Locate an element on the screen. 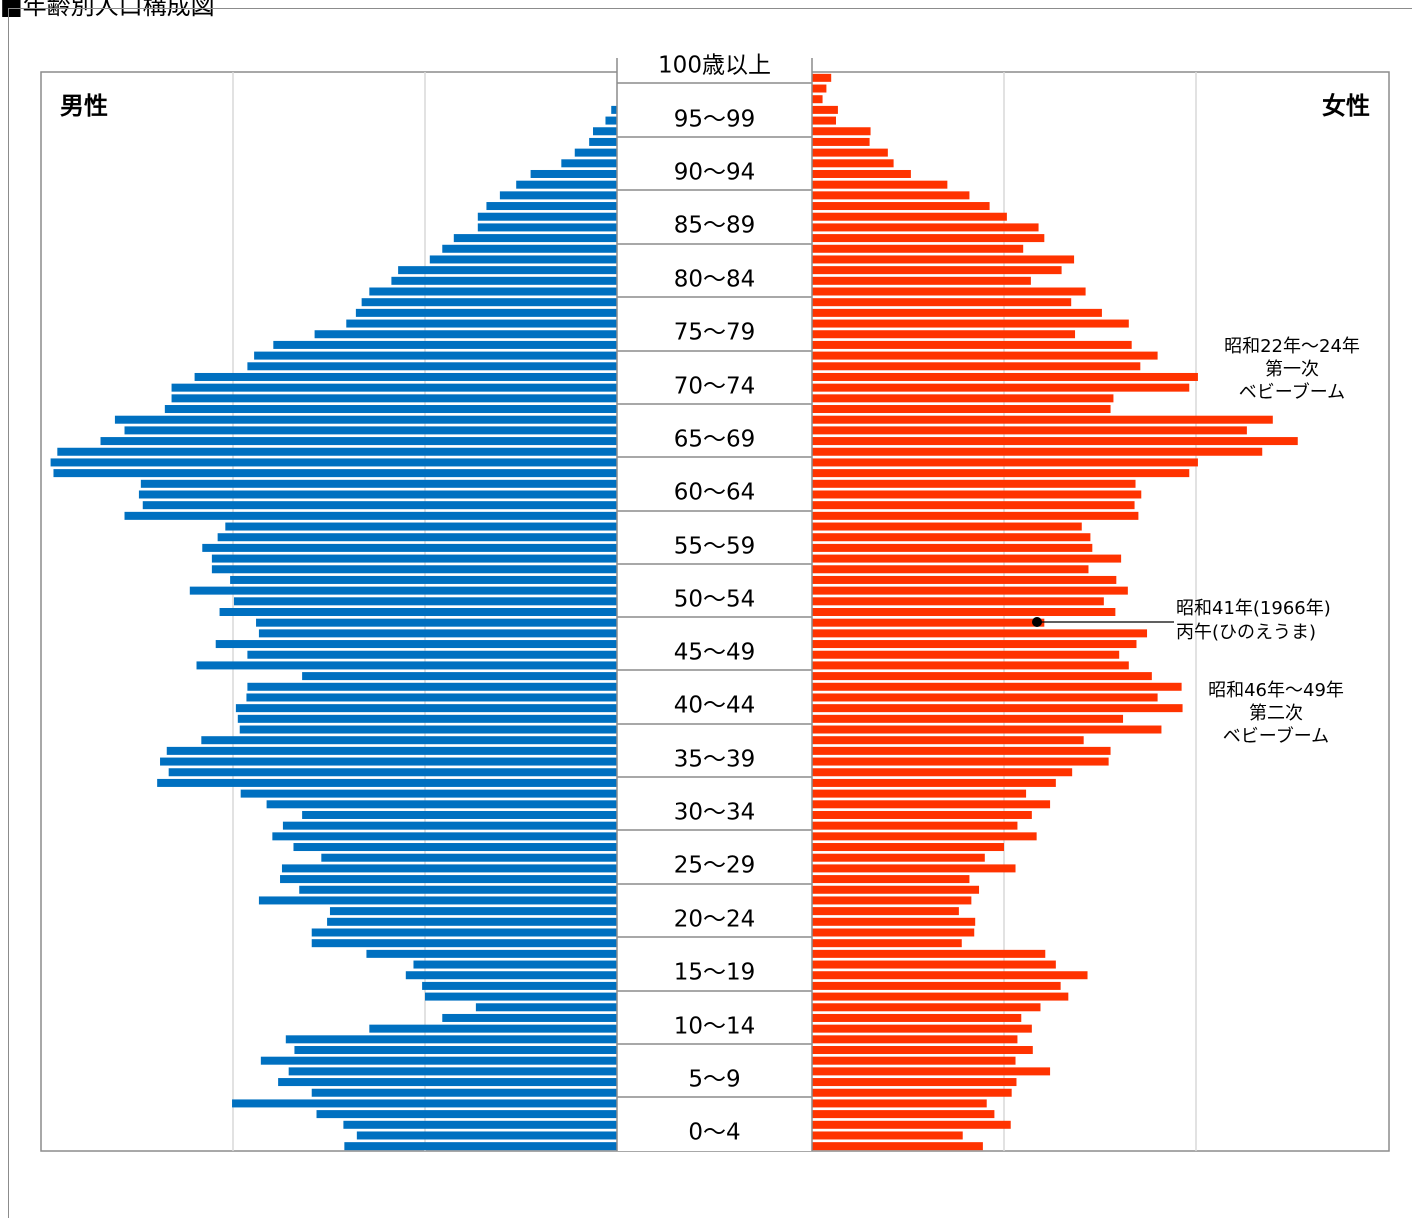 The width and height of the screenshot is (1412, 1218). female-label: 女性 is located at coordinates (1346, 106).